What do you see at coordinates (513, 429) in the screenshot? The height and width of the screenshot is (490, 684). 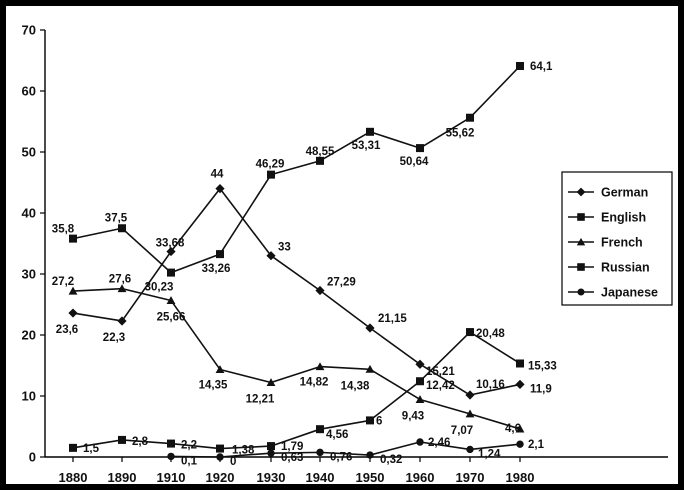 I see `data-label: 4,6` at bounding box center [513, 429].